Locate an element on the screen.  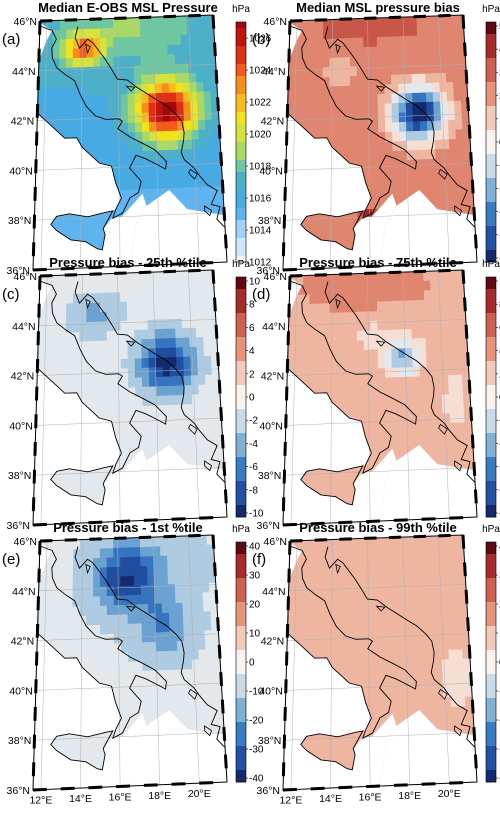
colorbar-tick-label: 1020 is located at coordinates (260, 135).